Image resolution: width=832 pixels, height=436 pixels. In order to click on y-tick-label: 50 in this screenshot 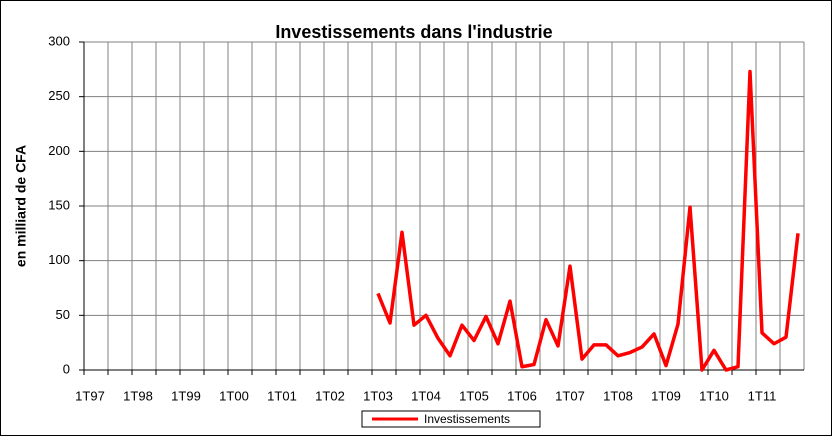, I will do `click(63, 314)`.